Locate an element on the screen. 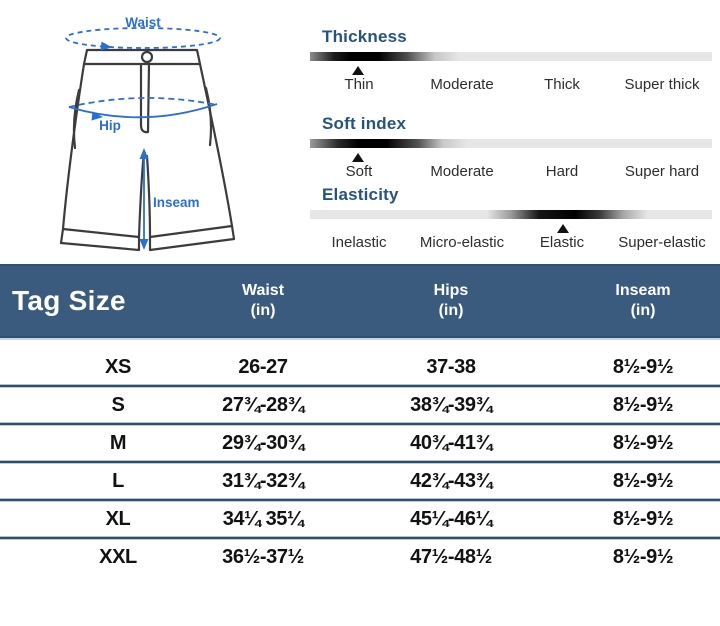  thickness-marker-icon is located at coordinates (358, 70).